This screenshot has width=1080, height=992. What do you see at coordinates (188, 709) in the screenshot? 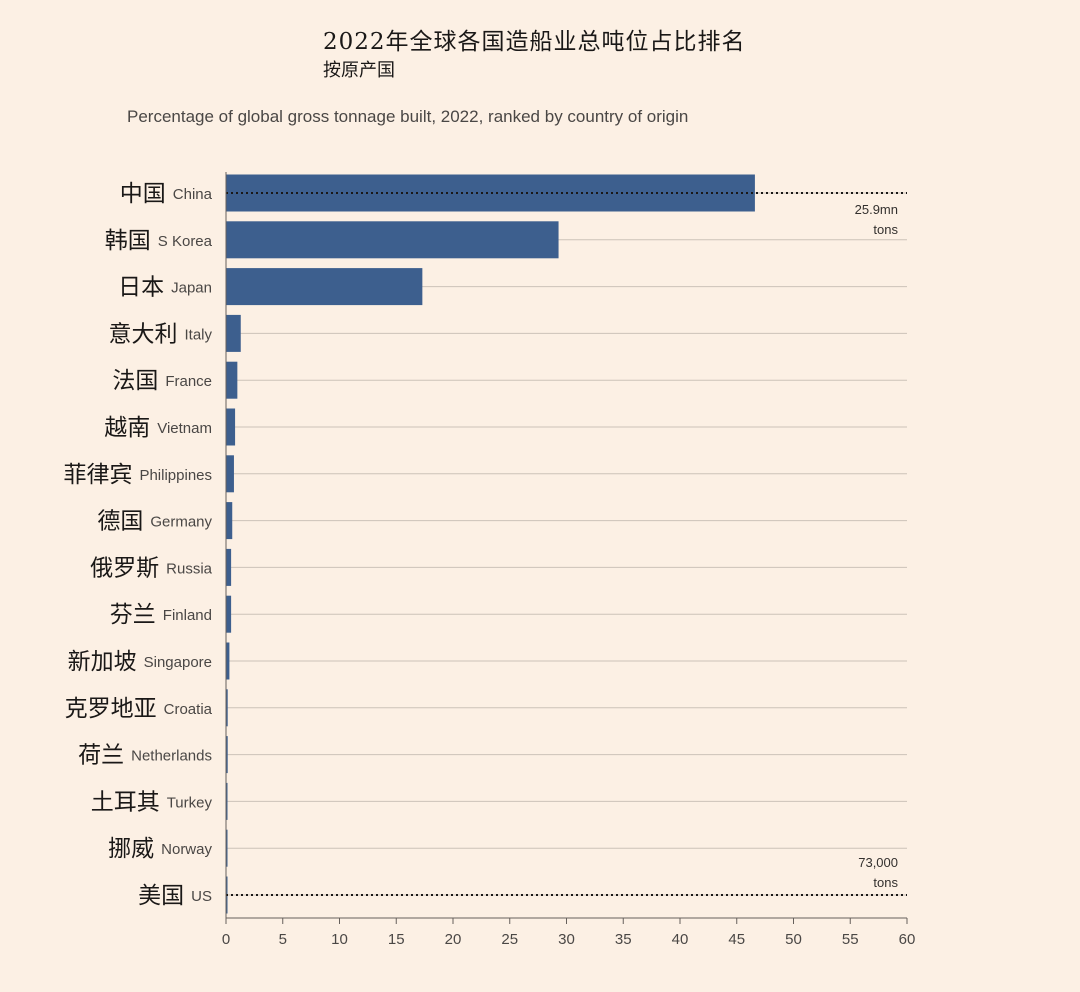
I see `category-label-en: Croatia` at bounding box center [188, 709].